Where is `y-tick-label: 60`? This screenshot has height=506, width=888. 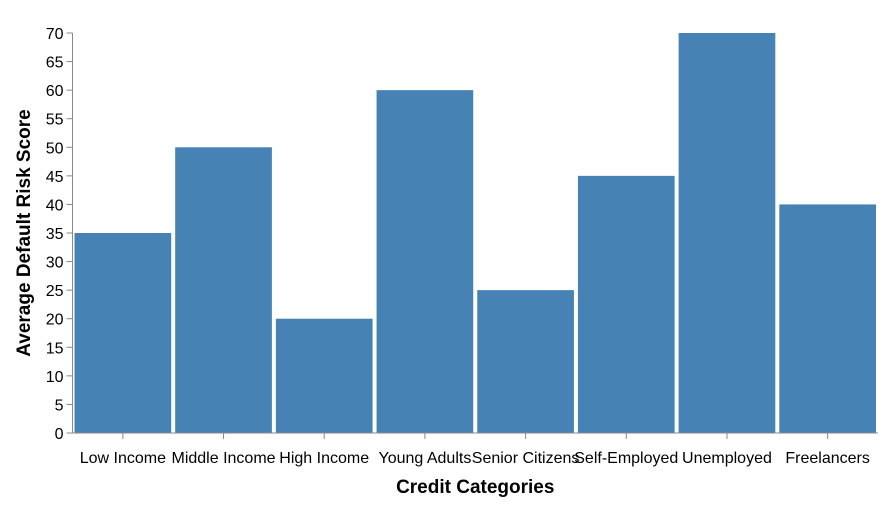 y-tick-label: 60 is located at coordinates (55, 91).